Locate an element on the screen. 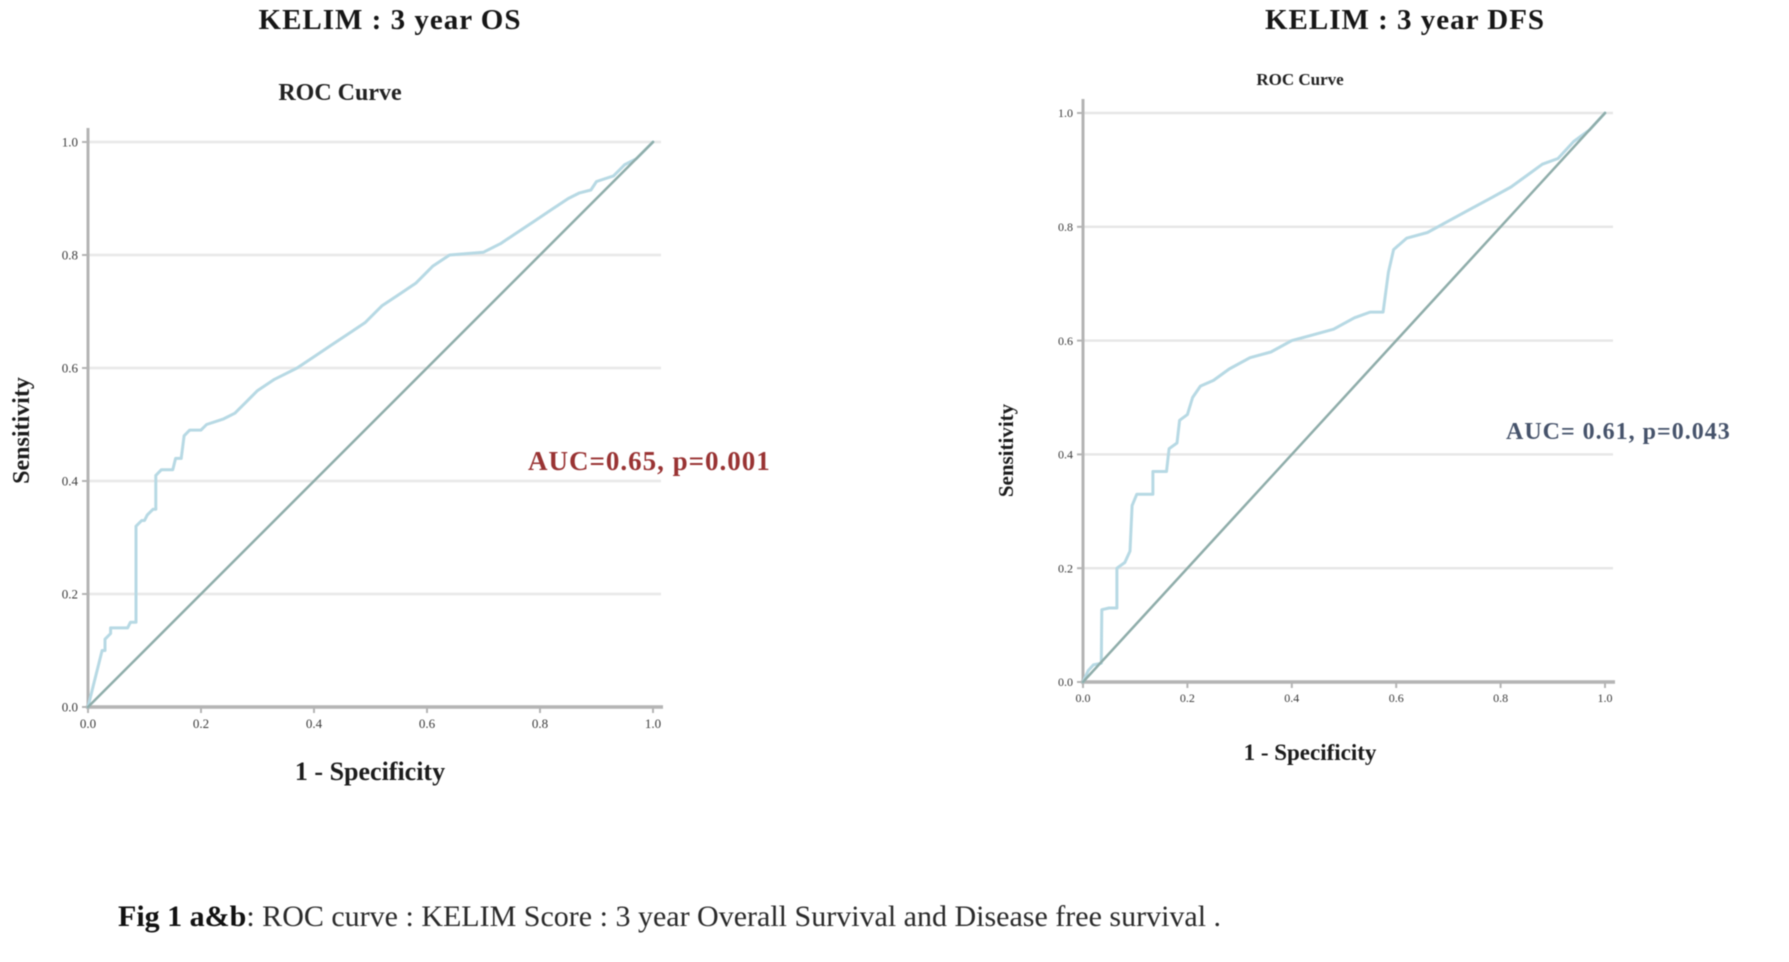 This screenshot has width=1789, height=962. panel-title-dfs-text: KELIM : 3 year DFS is located at coordinates (1405, 20).